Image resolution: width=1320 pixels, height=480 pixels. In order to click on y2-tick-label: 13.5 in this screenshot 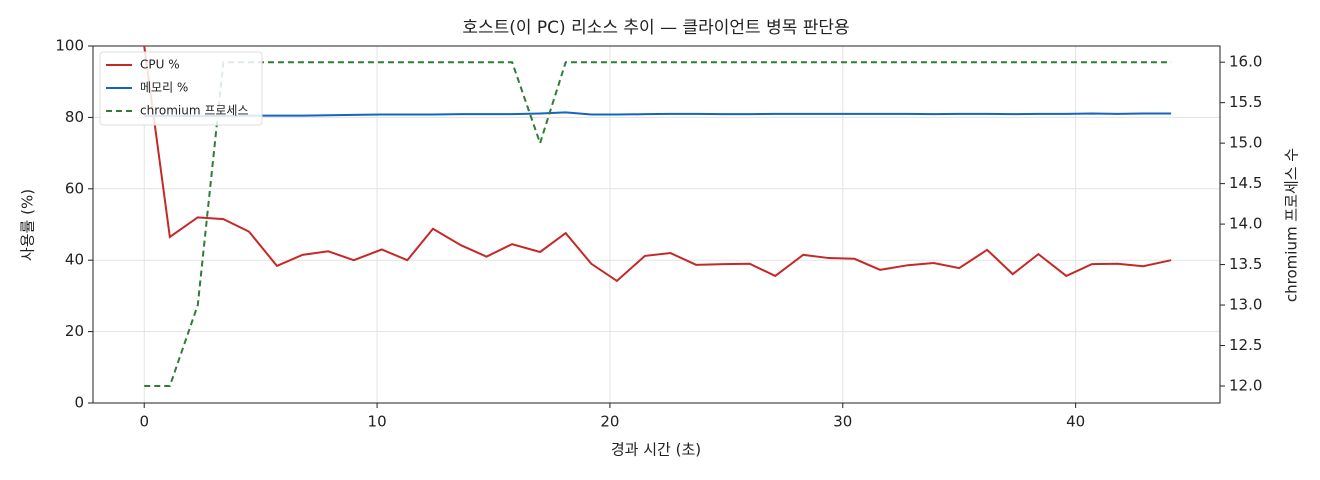, I will do `click(1245, 264)`.